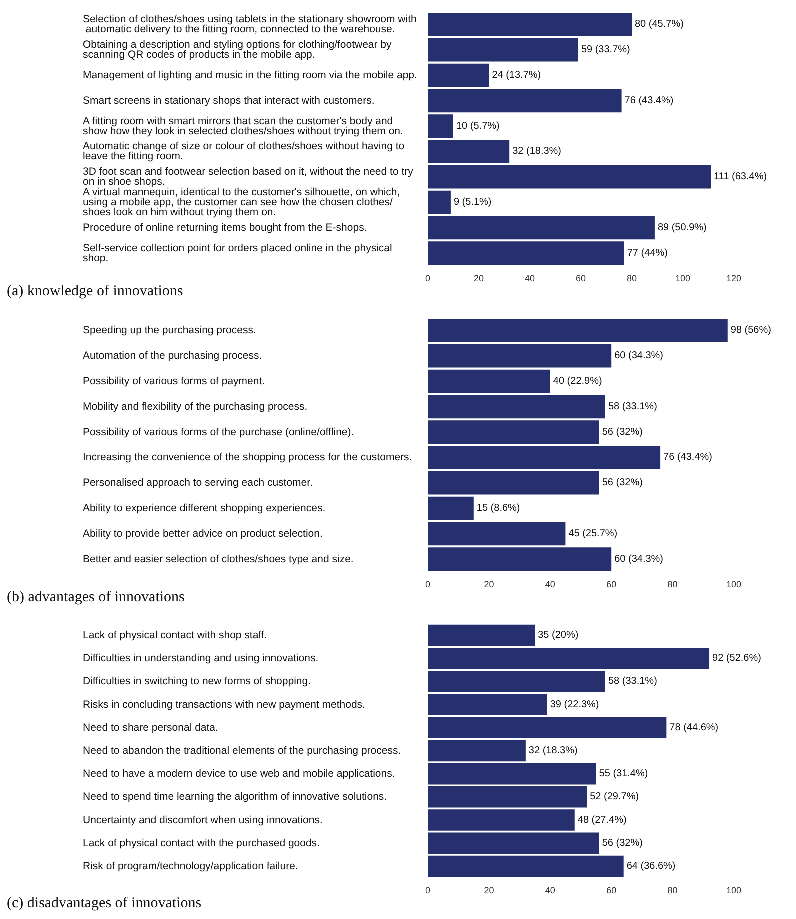 This screenshot has height=919, width=796. What do you see at coordinates (235, 797) in the screenshot?
I see `y-tick-label: Need to spend time learning the algorithm of innovative solutions.` at bounding box center [235, 797].